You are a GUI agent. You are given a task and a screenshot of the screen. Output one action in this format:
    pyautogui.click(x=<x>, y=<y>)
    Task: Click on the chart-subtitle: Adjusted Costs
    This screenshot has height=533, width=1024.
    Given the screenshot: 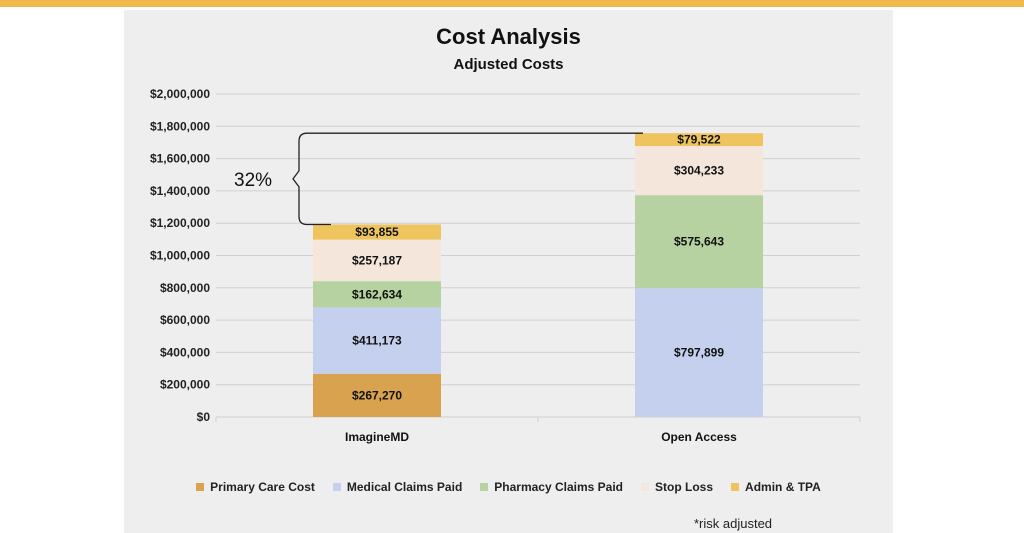 What is the action you would take?
    pyautogui.click(x=508, y=64)
    